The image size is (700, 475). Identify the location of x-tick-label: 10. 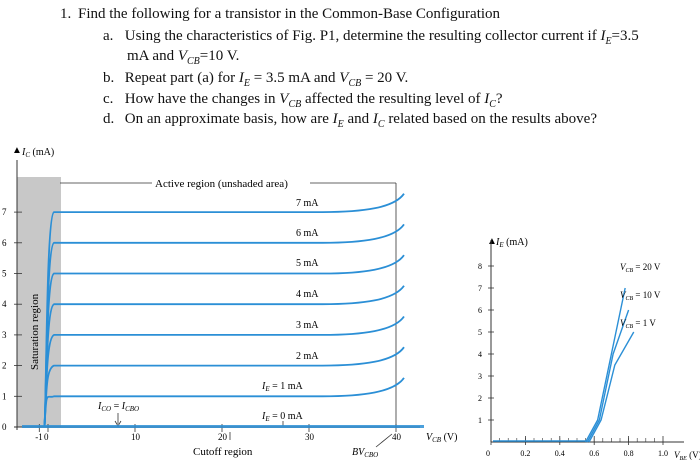
(136, 437).